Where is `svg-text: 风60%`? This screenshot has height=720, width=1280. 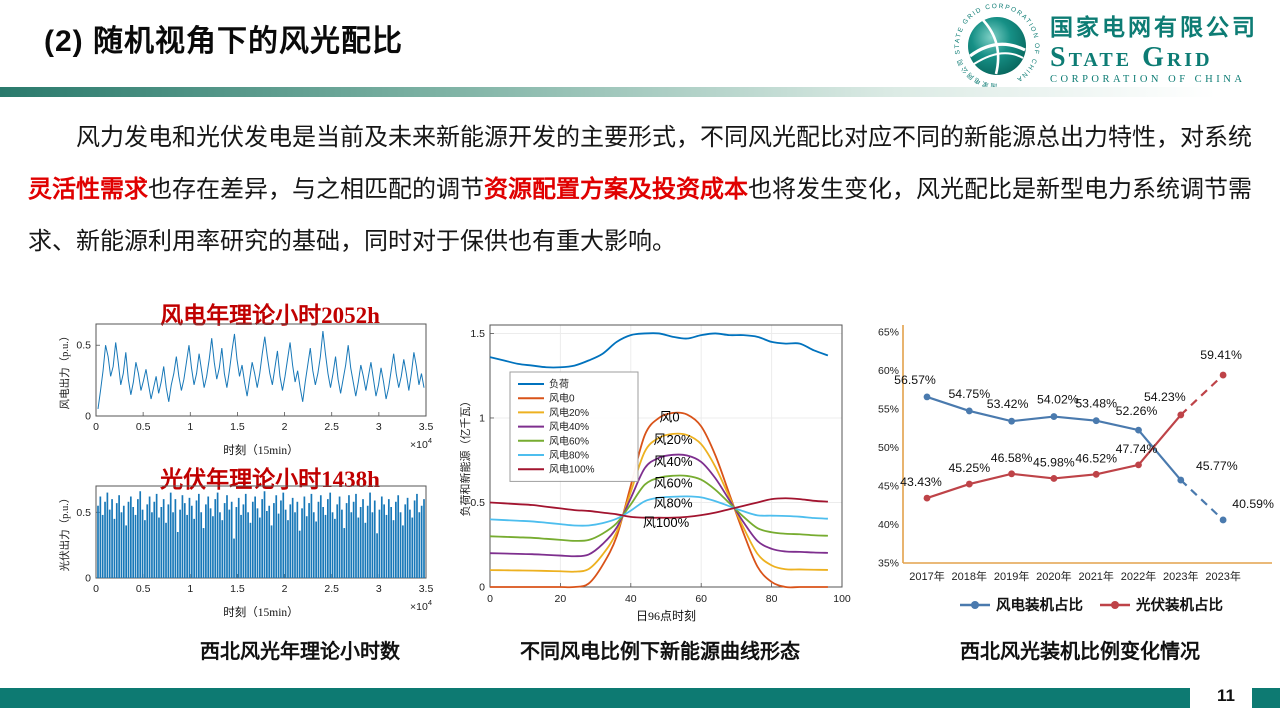
svg-text: 风60% is located at coordinates (673, 482).